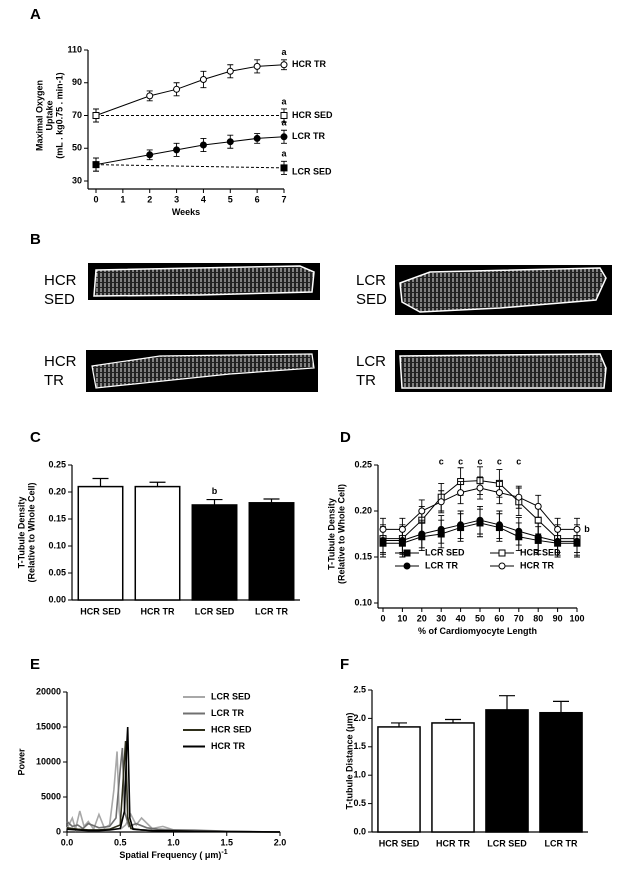 Image resolution: width=632 pixels, height=880 pixels. I want to click on x-tick-label: 1, so click(122, 199).